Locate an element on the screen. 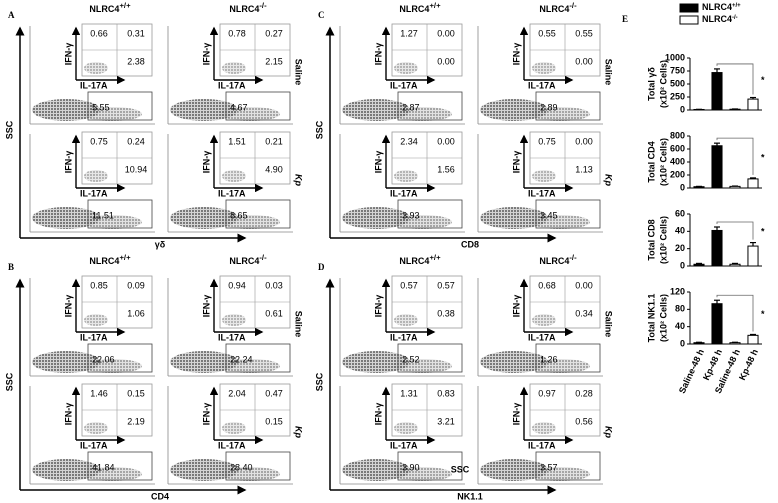 The width and height of the screenshot is (778, 503). gate-value: 41.84 is located at coordinates (103, 467).